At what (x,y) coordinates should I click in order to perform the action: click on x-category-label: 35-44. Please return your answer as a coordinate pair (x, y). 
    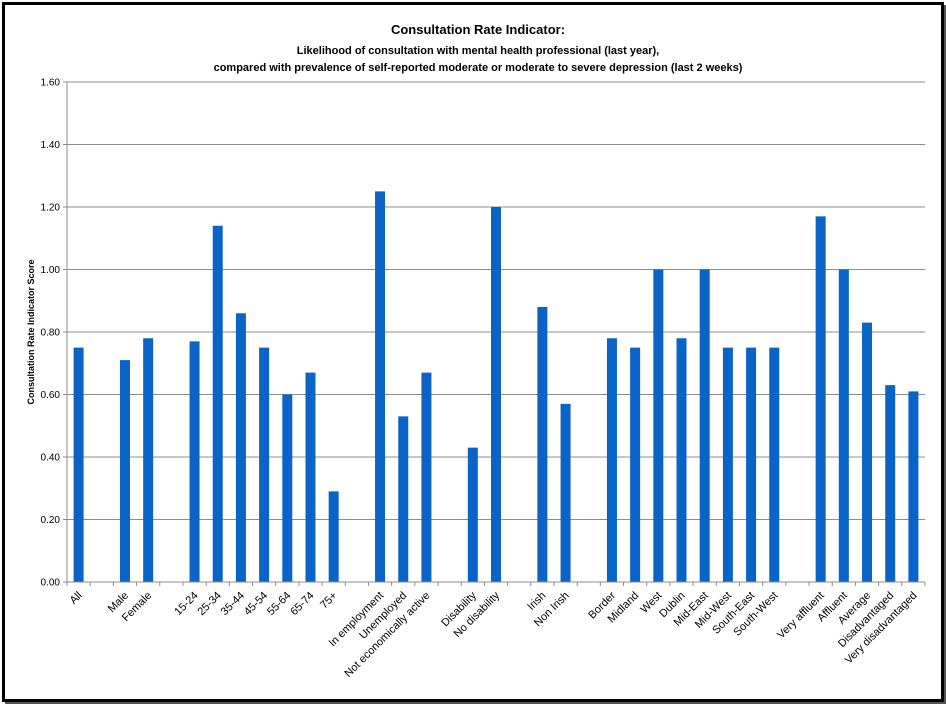
    Looking at the image, I should click on (233, 604).